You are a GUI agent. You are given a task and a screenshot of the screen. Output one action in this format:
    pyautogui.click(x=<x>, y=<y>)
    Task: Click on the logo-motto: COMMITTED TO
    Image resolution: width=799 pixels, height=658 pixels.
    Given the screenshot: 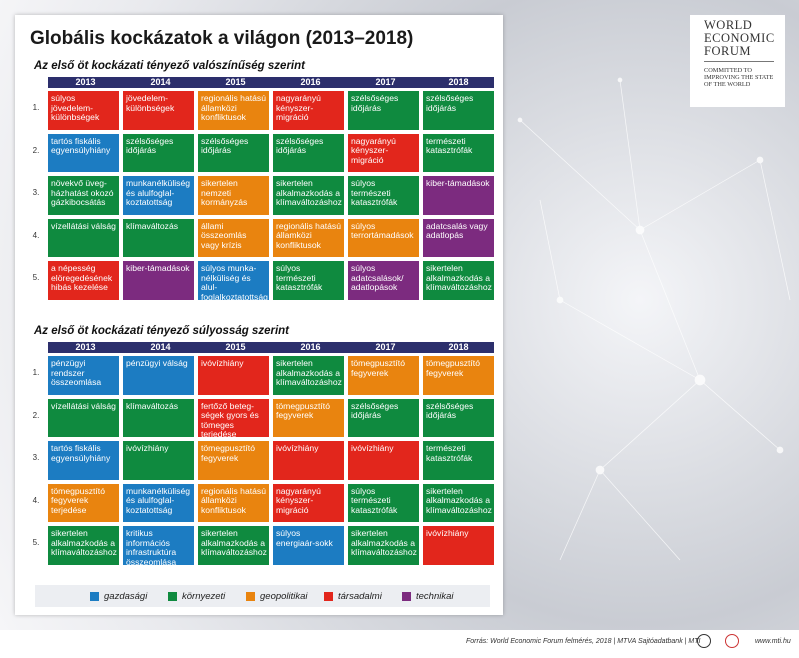 What is the action you would take?
    pyautogui.click(x=728, y=70)
    